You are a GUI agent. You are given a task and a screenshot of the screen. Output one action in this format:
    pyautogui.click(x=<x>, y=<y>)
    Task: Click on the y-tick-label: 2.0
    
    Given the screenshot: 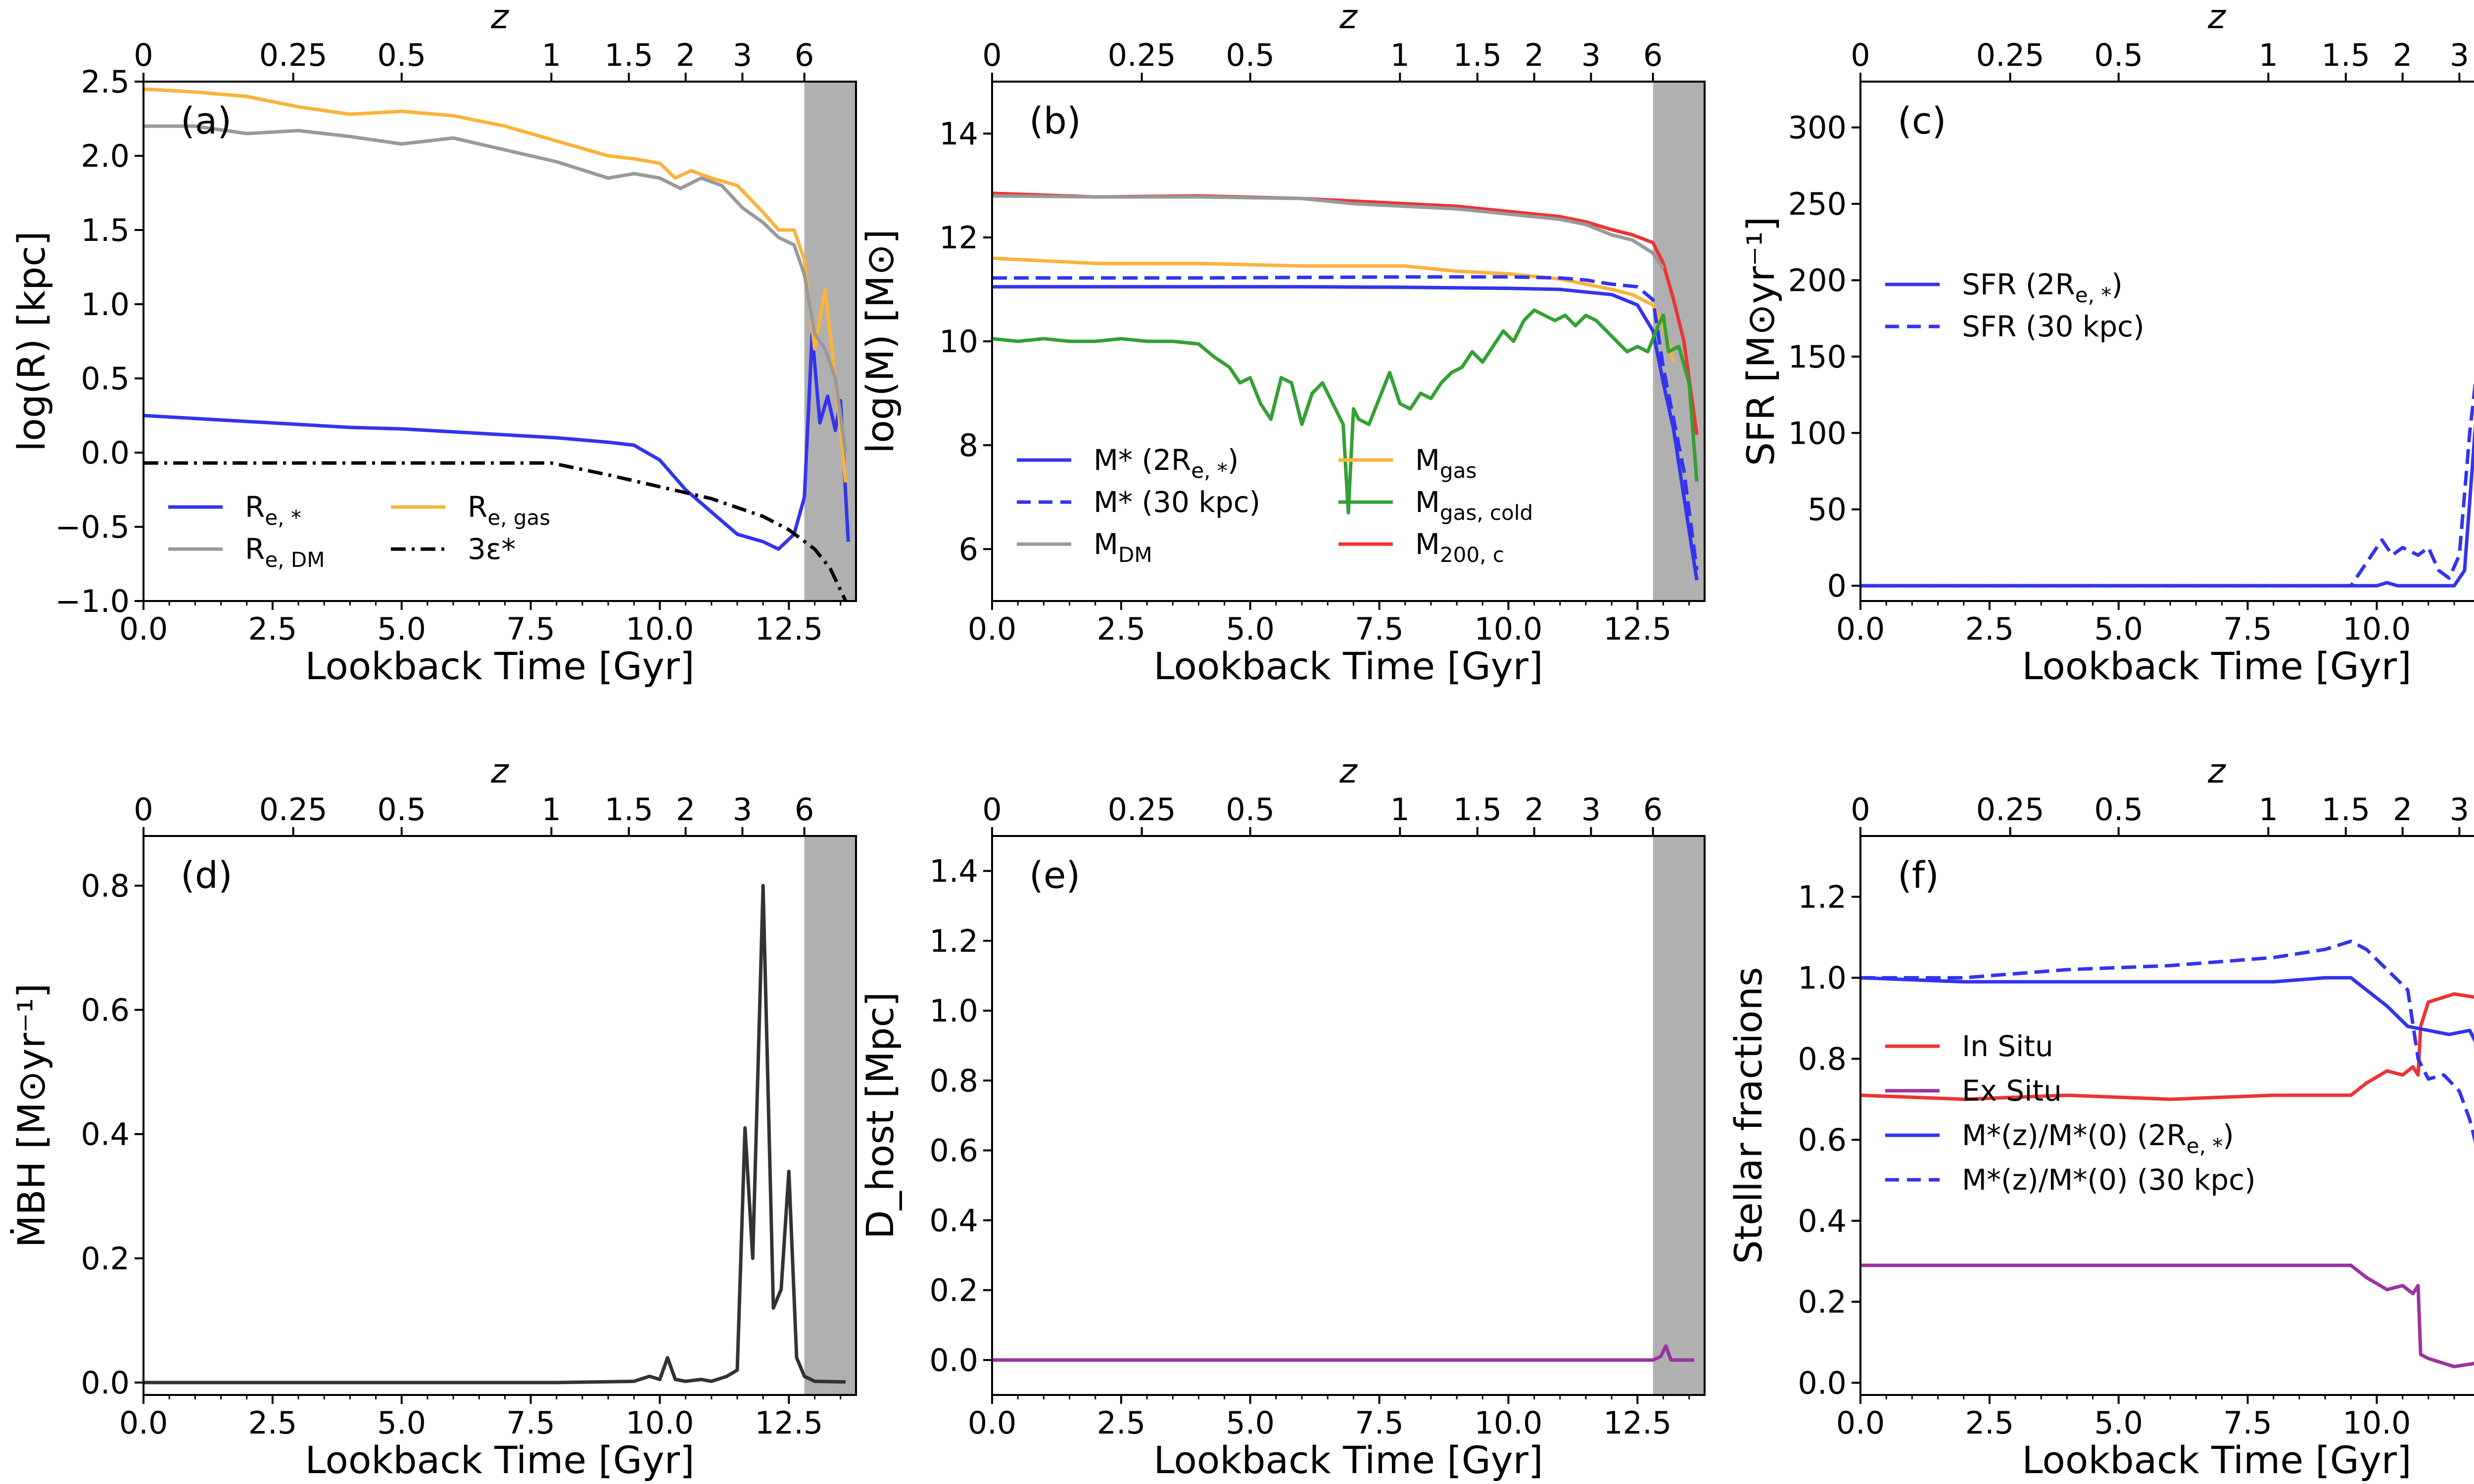 What is the action you would take?
    pyautogui.click(x=106, y=156)
    